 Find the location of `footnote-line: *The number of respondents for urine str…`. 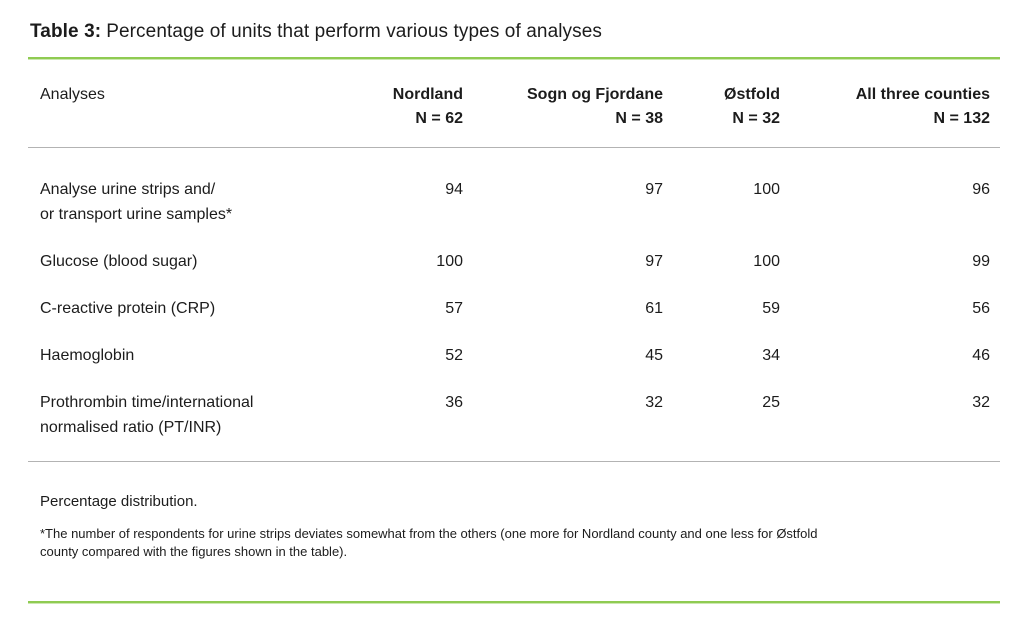

footnote-line: *The number of respondents for urine str… is located at coordinates (429, 533).